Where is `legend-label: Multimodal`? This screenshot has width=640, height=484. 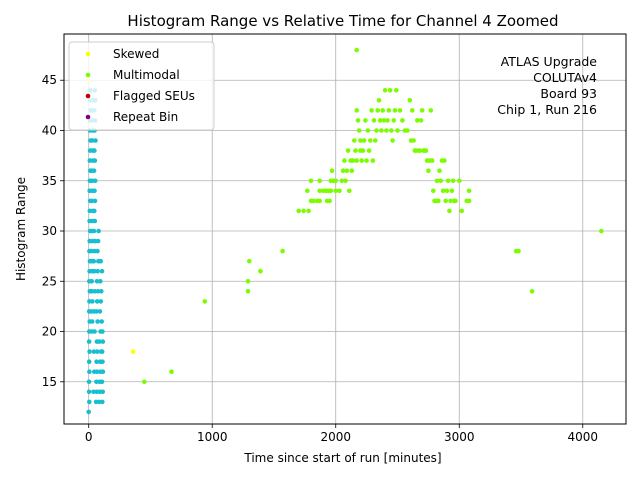
legend-label: Multimodal is located at coordinates (146, 75).